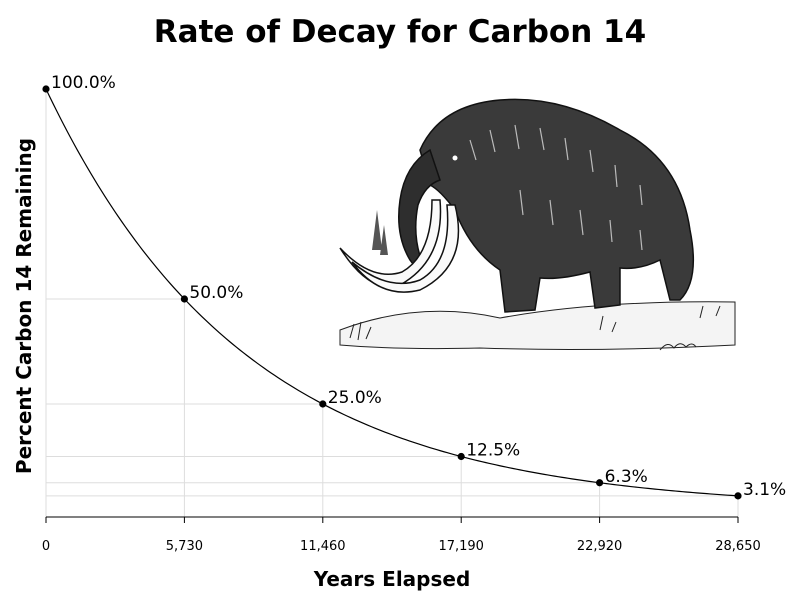 Image resolution: width=800 pixels, height=600 pixels. Describe the element at coordinates (392, 579) in the screenshot. I see `x-axis-label: Years Elapsed` at that location.